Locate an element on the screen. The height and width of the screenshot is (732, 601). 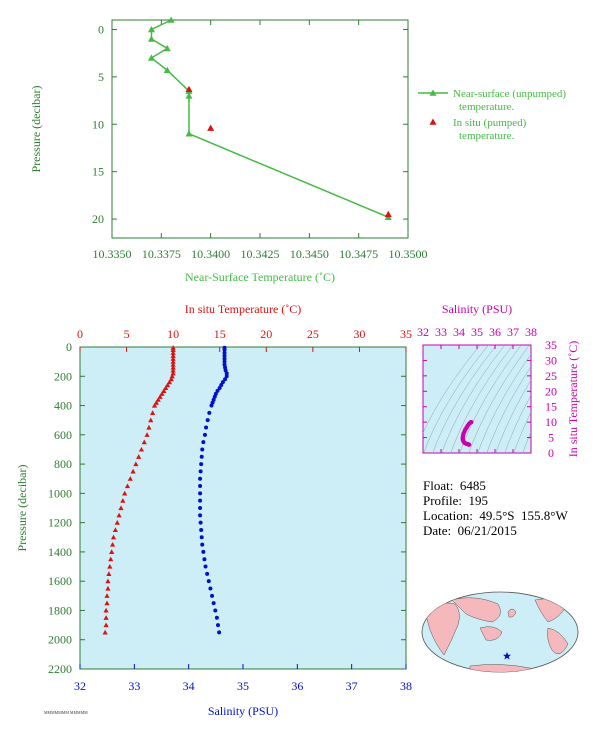
insitu-point is located at coordinates (211, 127).